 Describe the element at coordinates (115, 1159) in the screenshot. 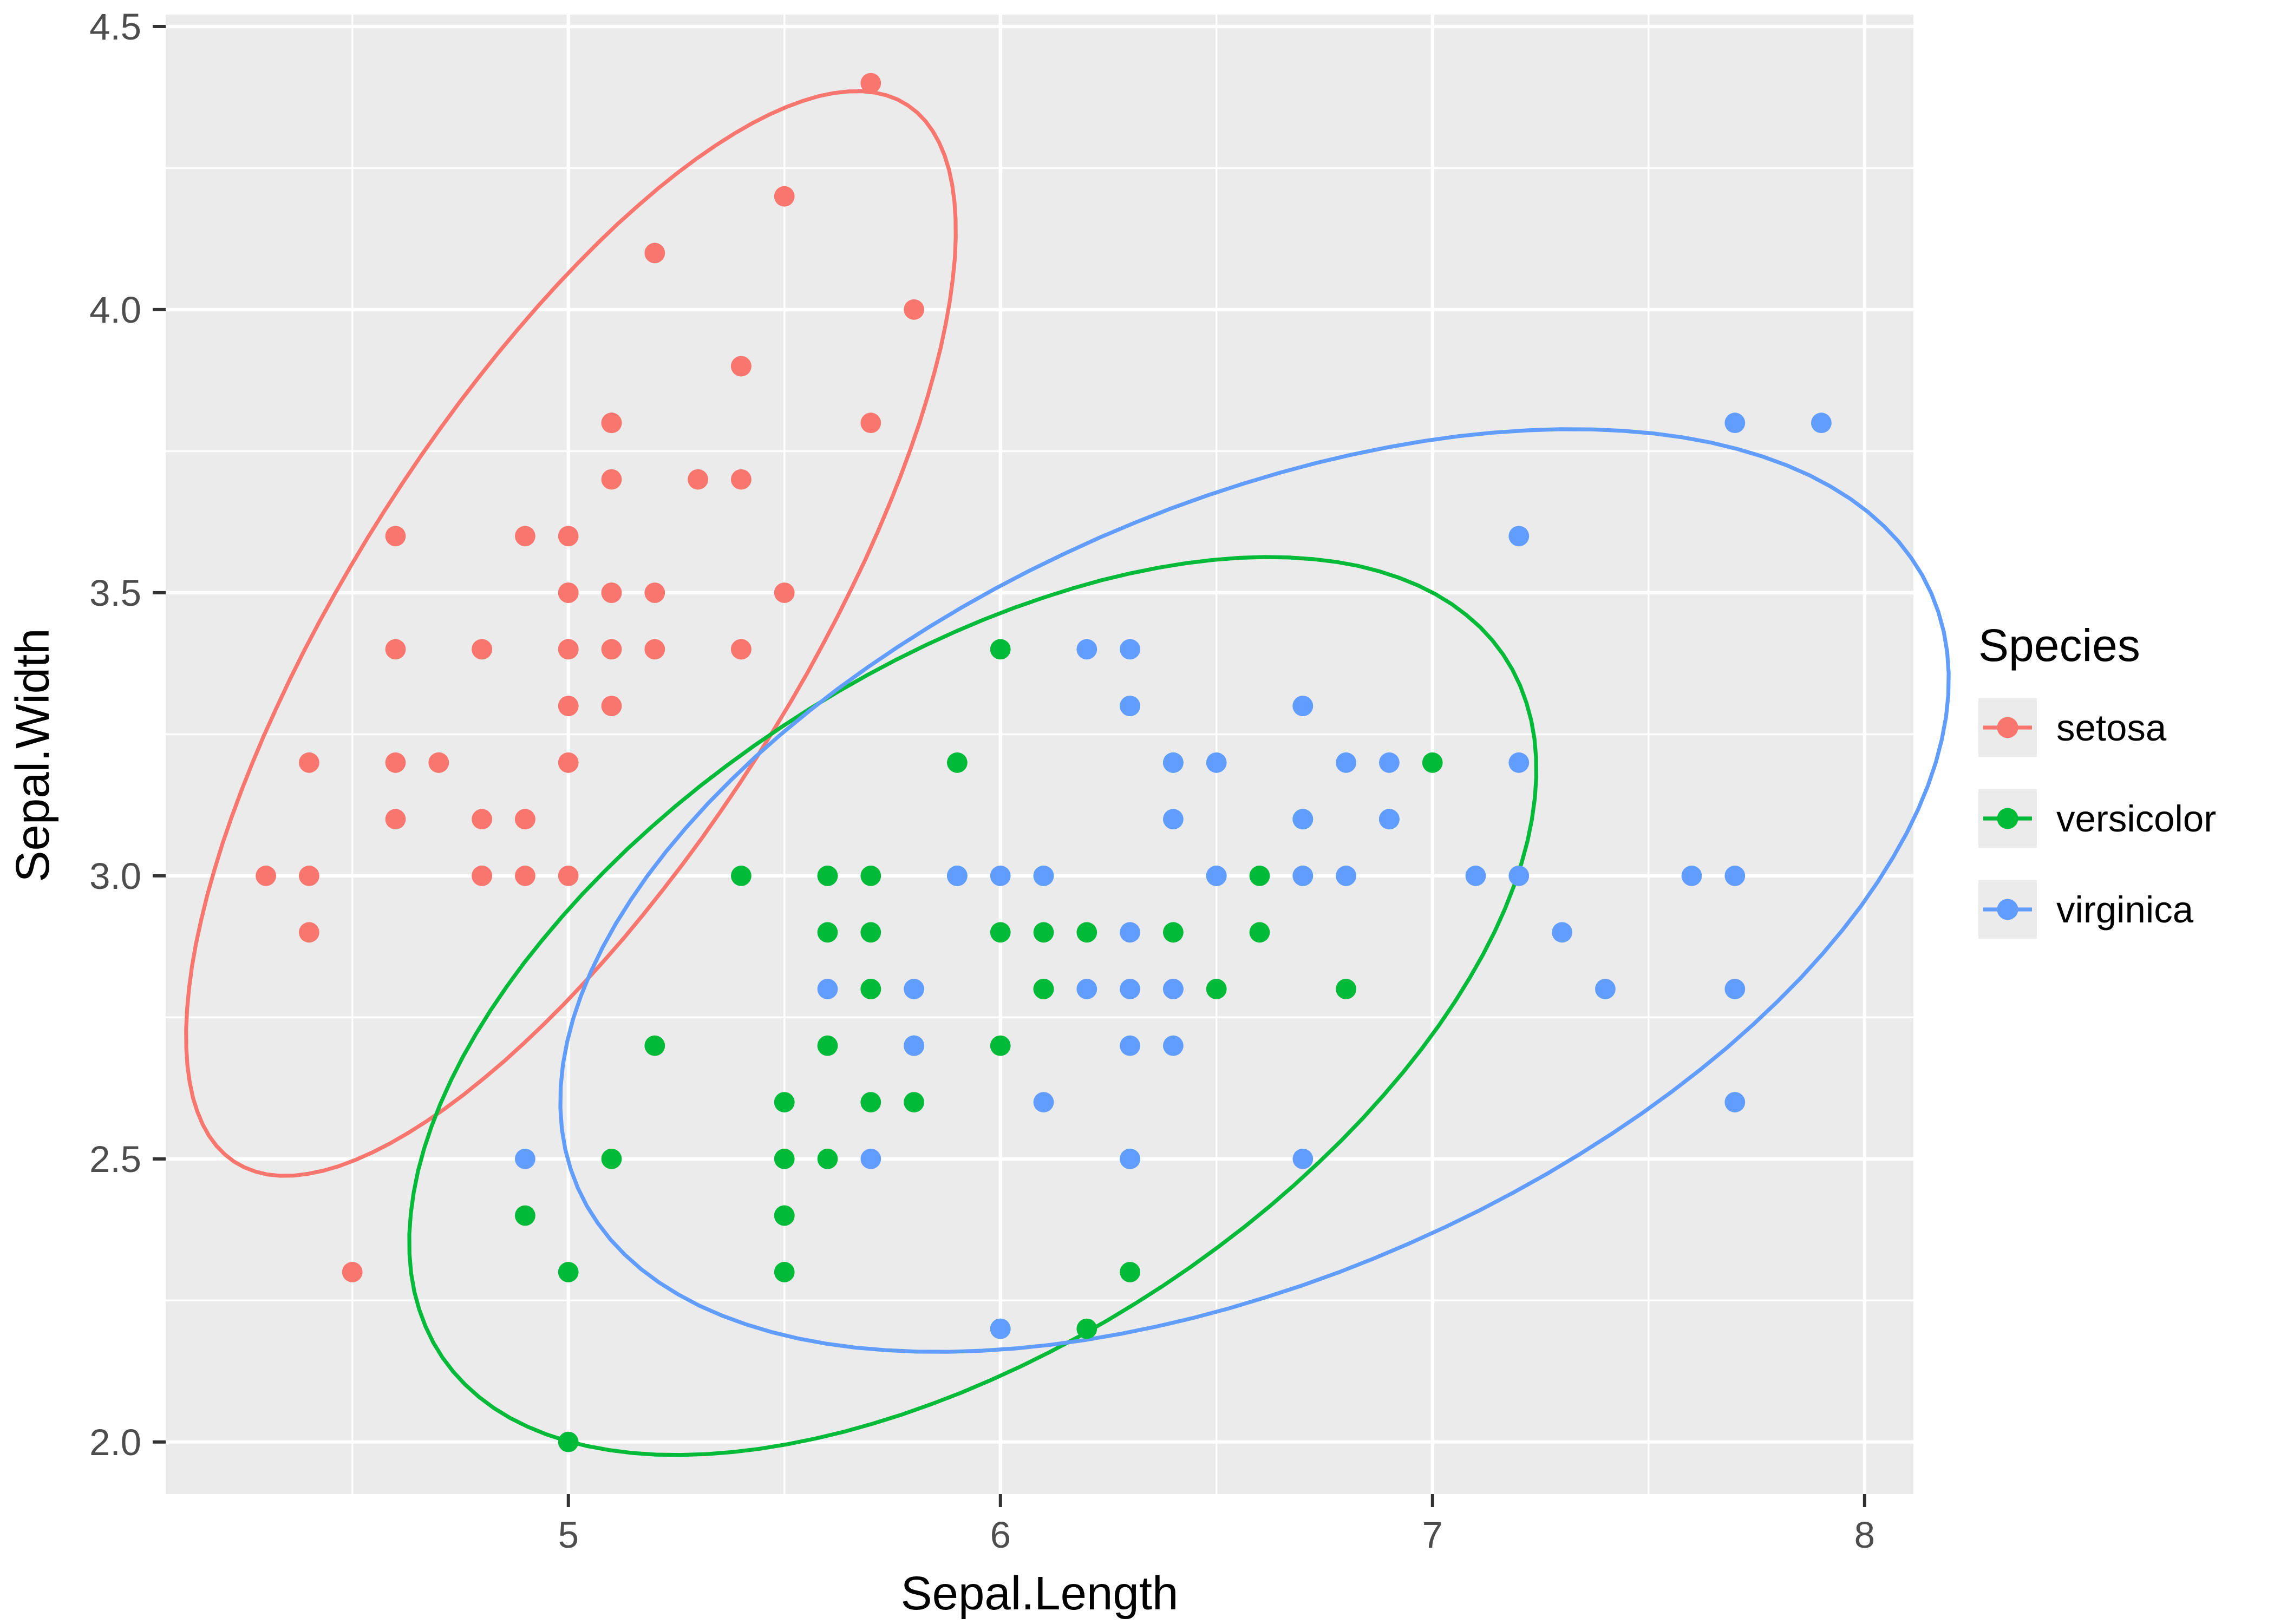

I see `y-tick-label: 2.5` at that location.